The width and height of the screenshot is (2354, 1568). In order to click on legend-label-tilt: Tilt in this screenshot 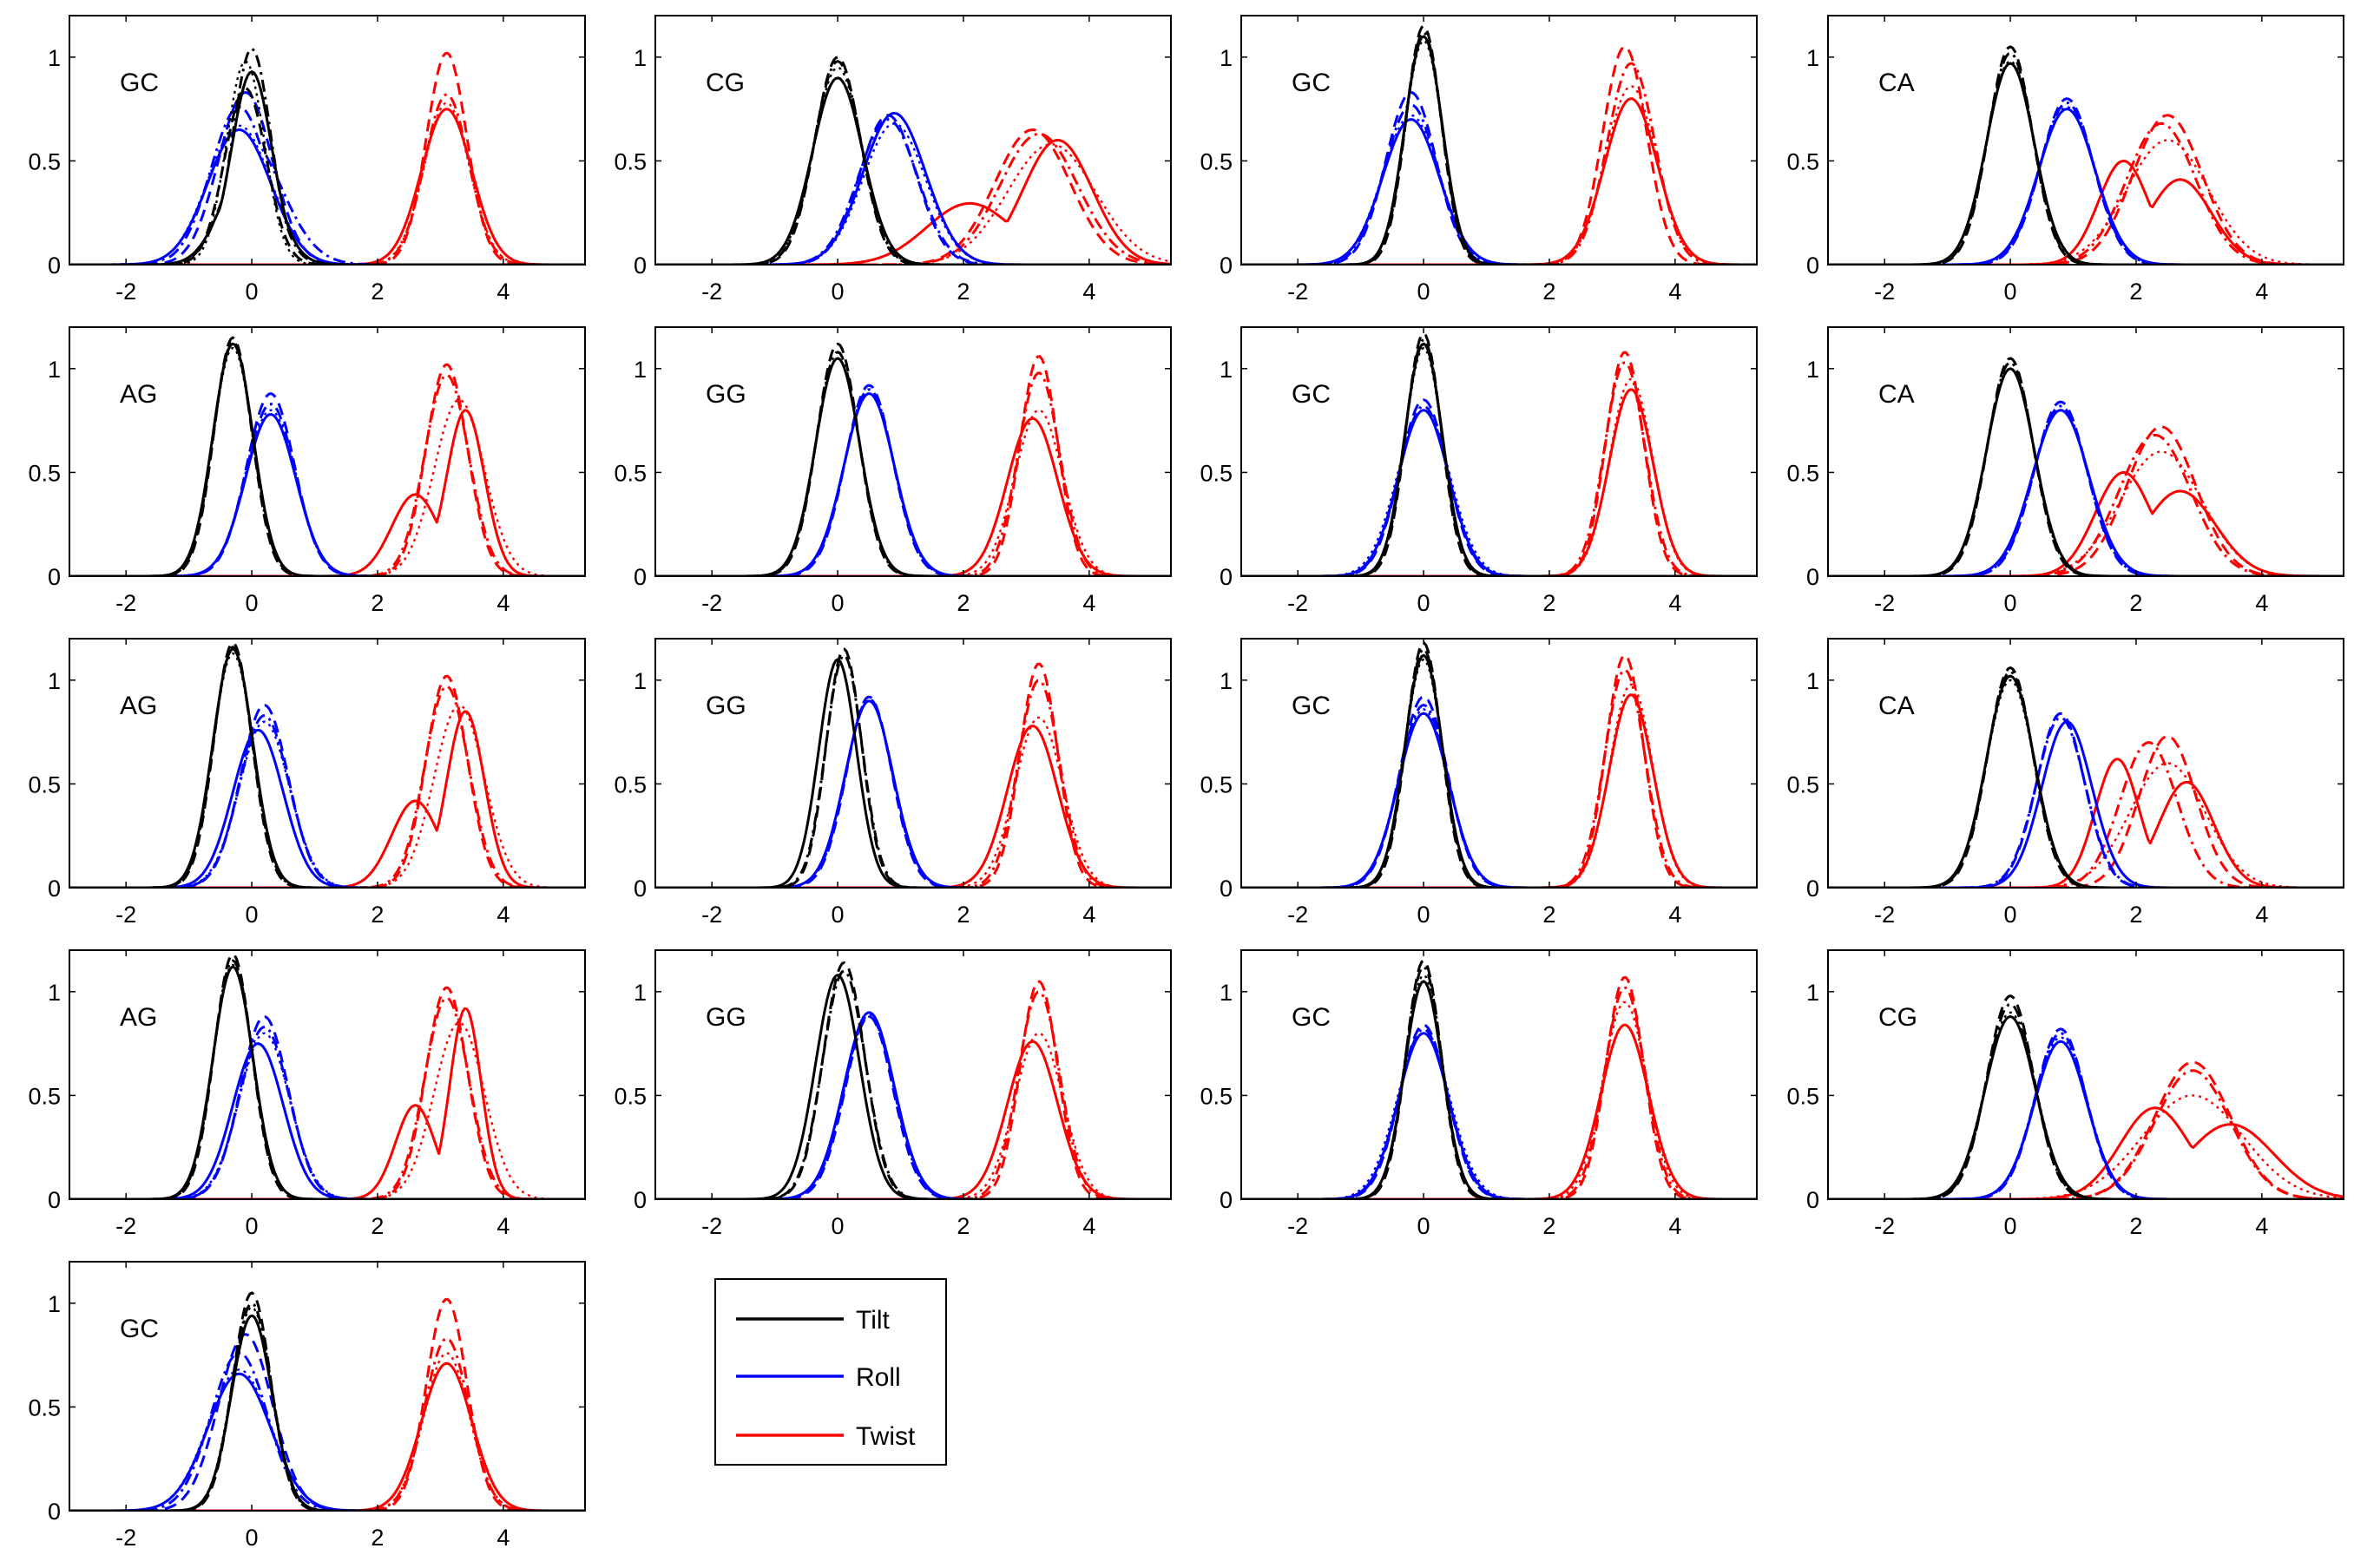, I will do `click(873, 1320)`.